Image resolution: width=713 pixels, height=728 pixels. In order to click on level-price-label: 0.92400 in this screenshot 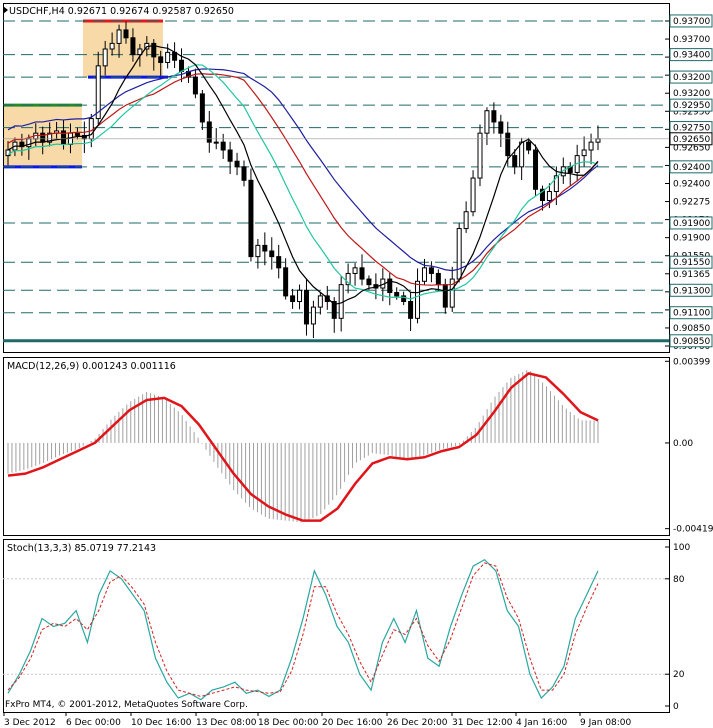, I will do `click(691, 168)`.